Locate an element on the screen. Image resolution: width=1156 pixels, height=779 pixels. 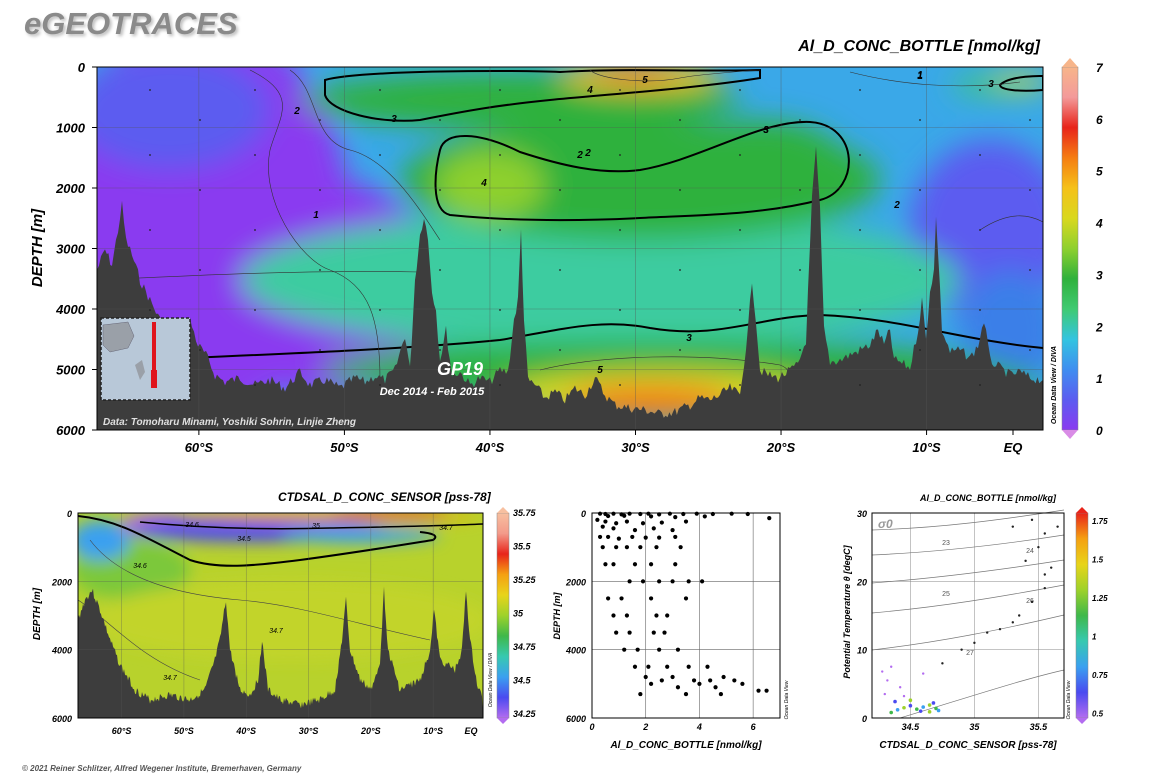
ts-y-tick-label: 20 is located at coordinates (861, 582).